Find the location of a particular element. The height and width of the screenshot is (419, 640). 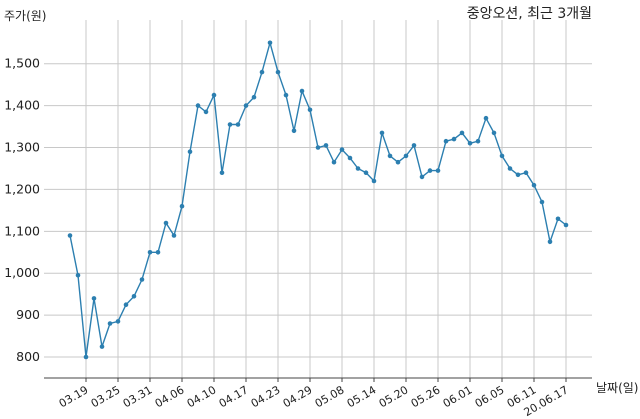

y-axis-label: 주가(원) is located at coordinates (25, 16).